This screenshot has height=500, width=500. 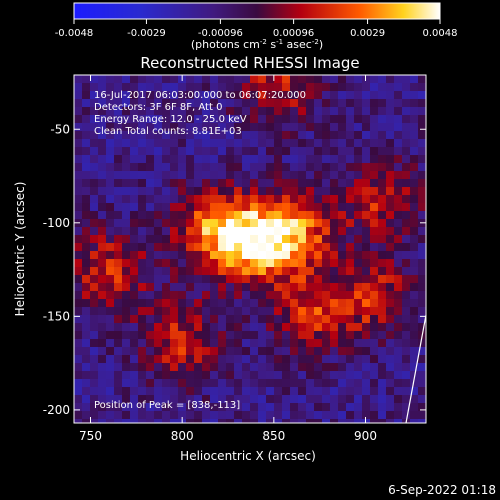 What do you see at coordinates (90, 436) in the screenshot?
I see `x-tick-label: 750` at bounding box center [90, 436].